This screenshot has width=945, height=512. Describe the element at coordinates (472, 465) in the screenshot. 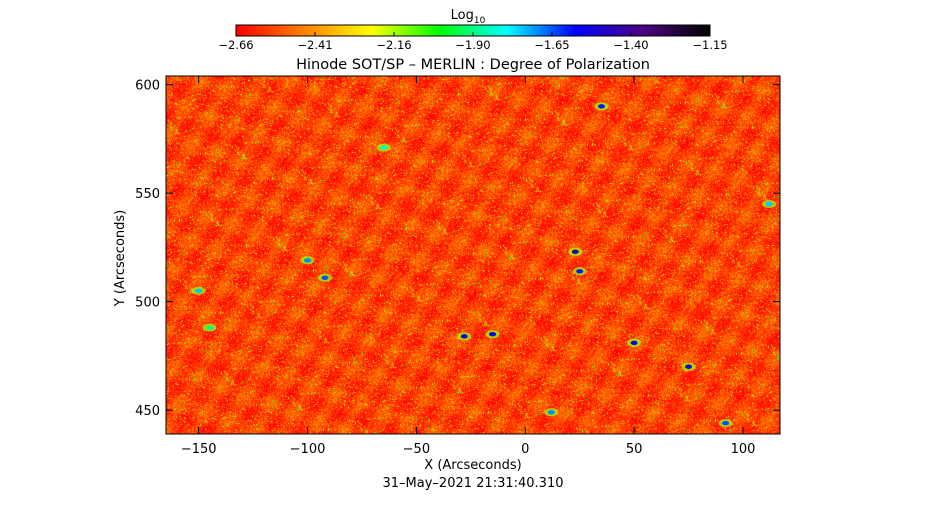

I see `x-axis-label: X (Arcseconds)` at that location.